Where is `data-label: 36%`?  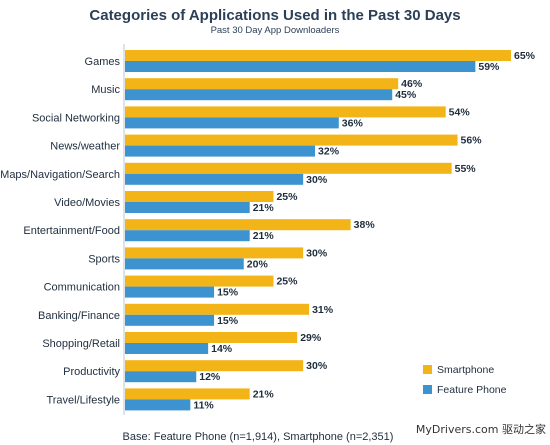
data-label: 36% is located at coordinates (353, 123).